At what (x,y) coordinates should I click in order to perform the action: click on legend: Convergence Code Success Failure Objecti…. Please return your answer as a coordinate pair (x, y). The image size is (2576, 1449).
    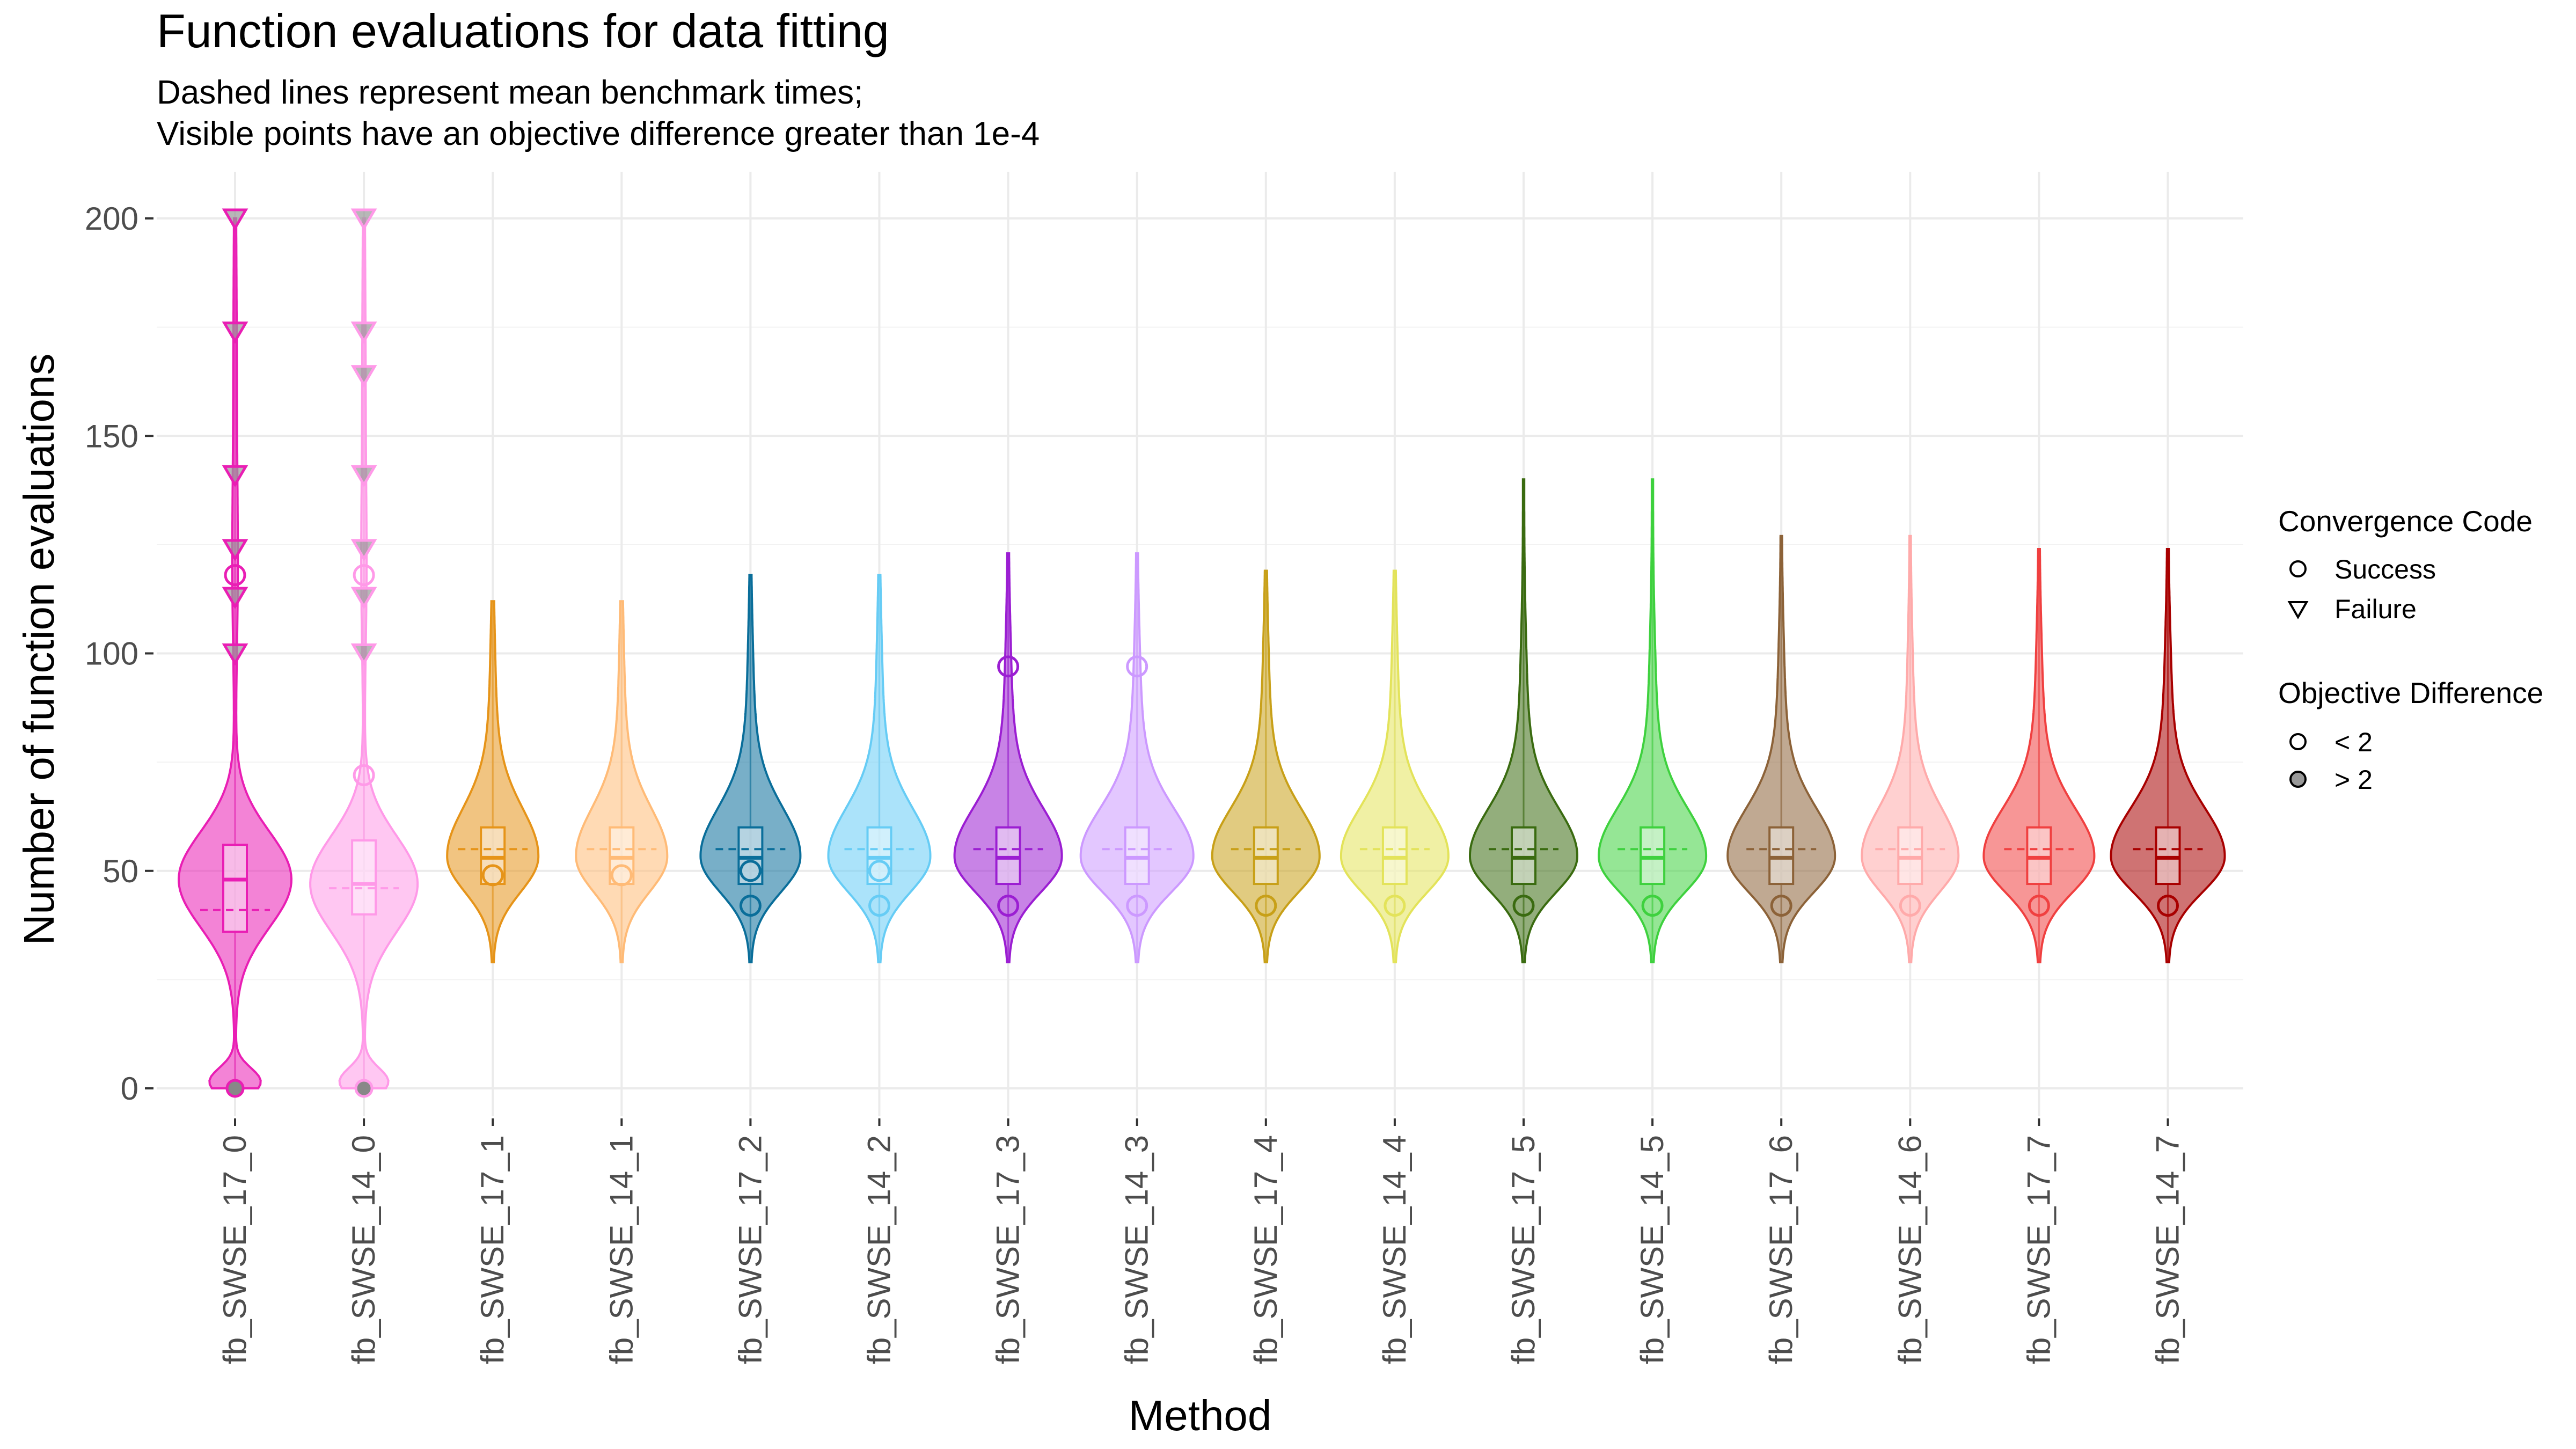
    Looking at the image, I should click on (2410, 649).